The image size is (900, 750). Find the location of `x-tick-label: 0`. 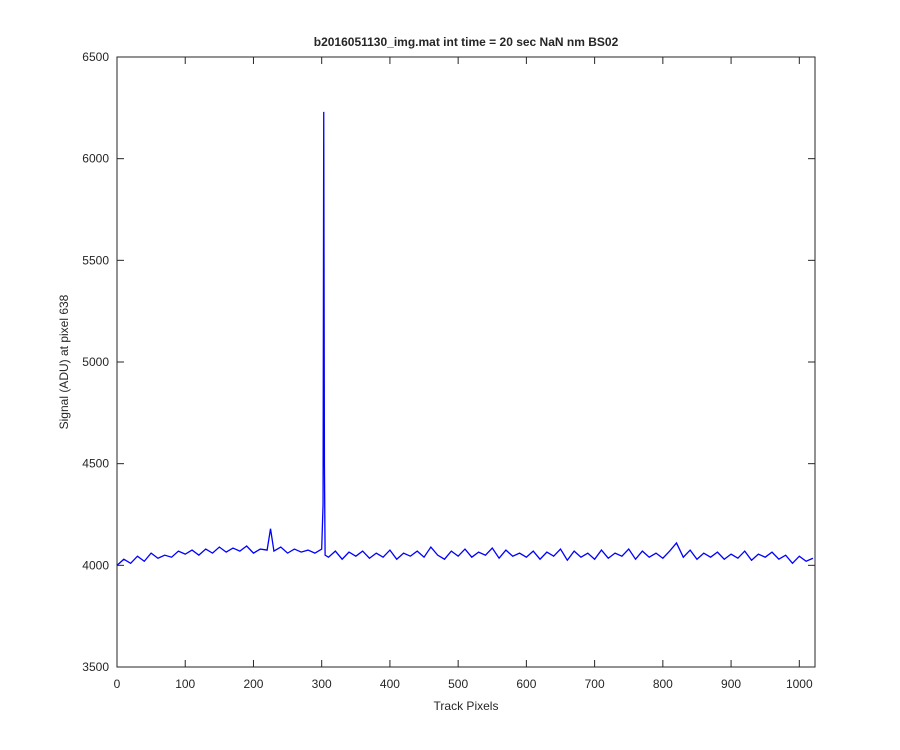

x-tick-label: 0 is located at coordinates (117, 684).